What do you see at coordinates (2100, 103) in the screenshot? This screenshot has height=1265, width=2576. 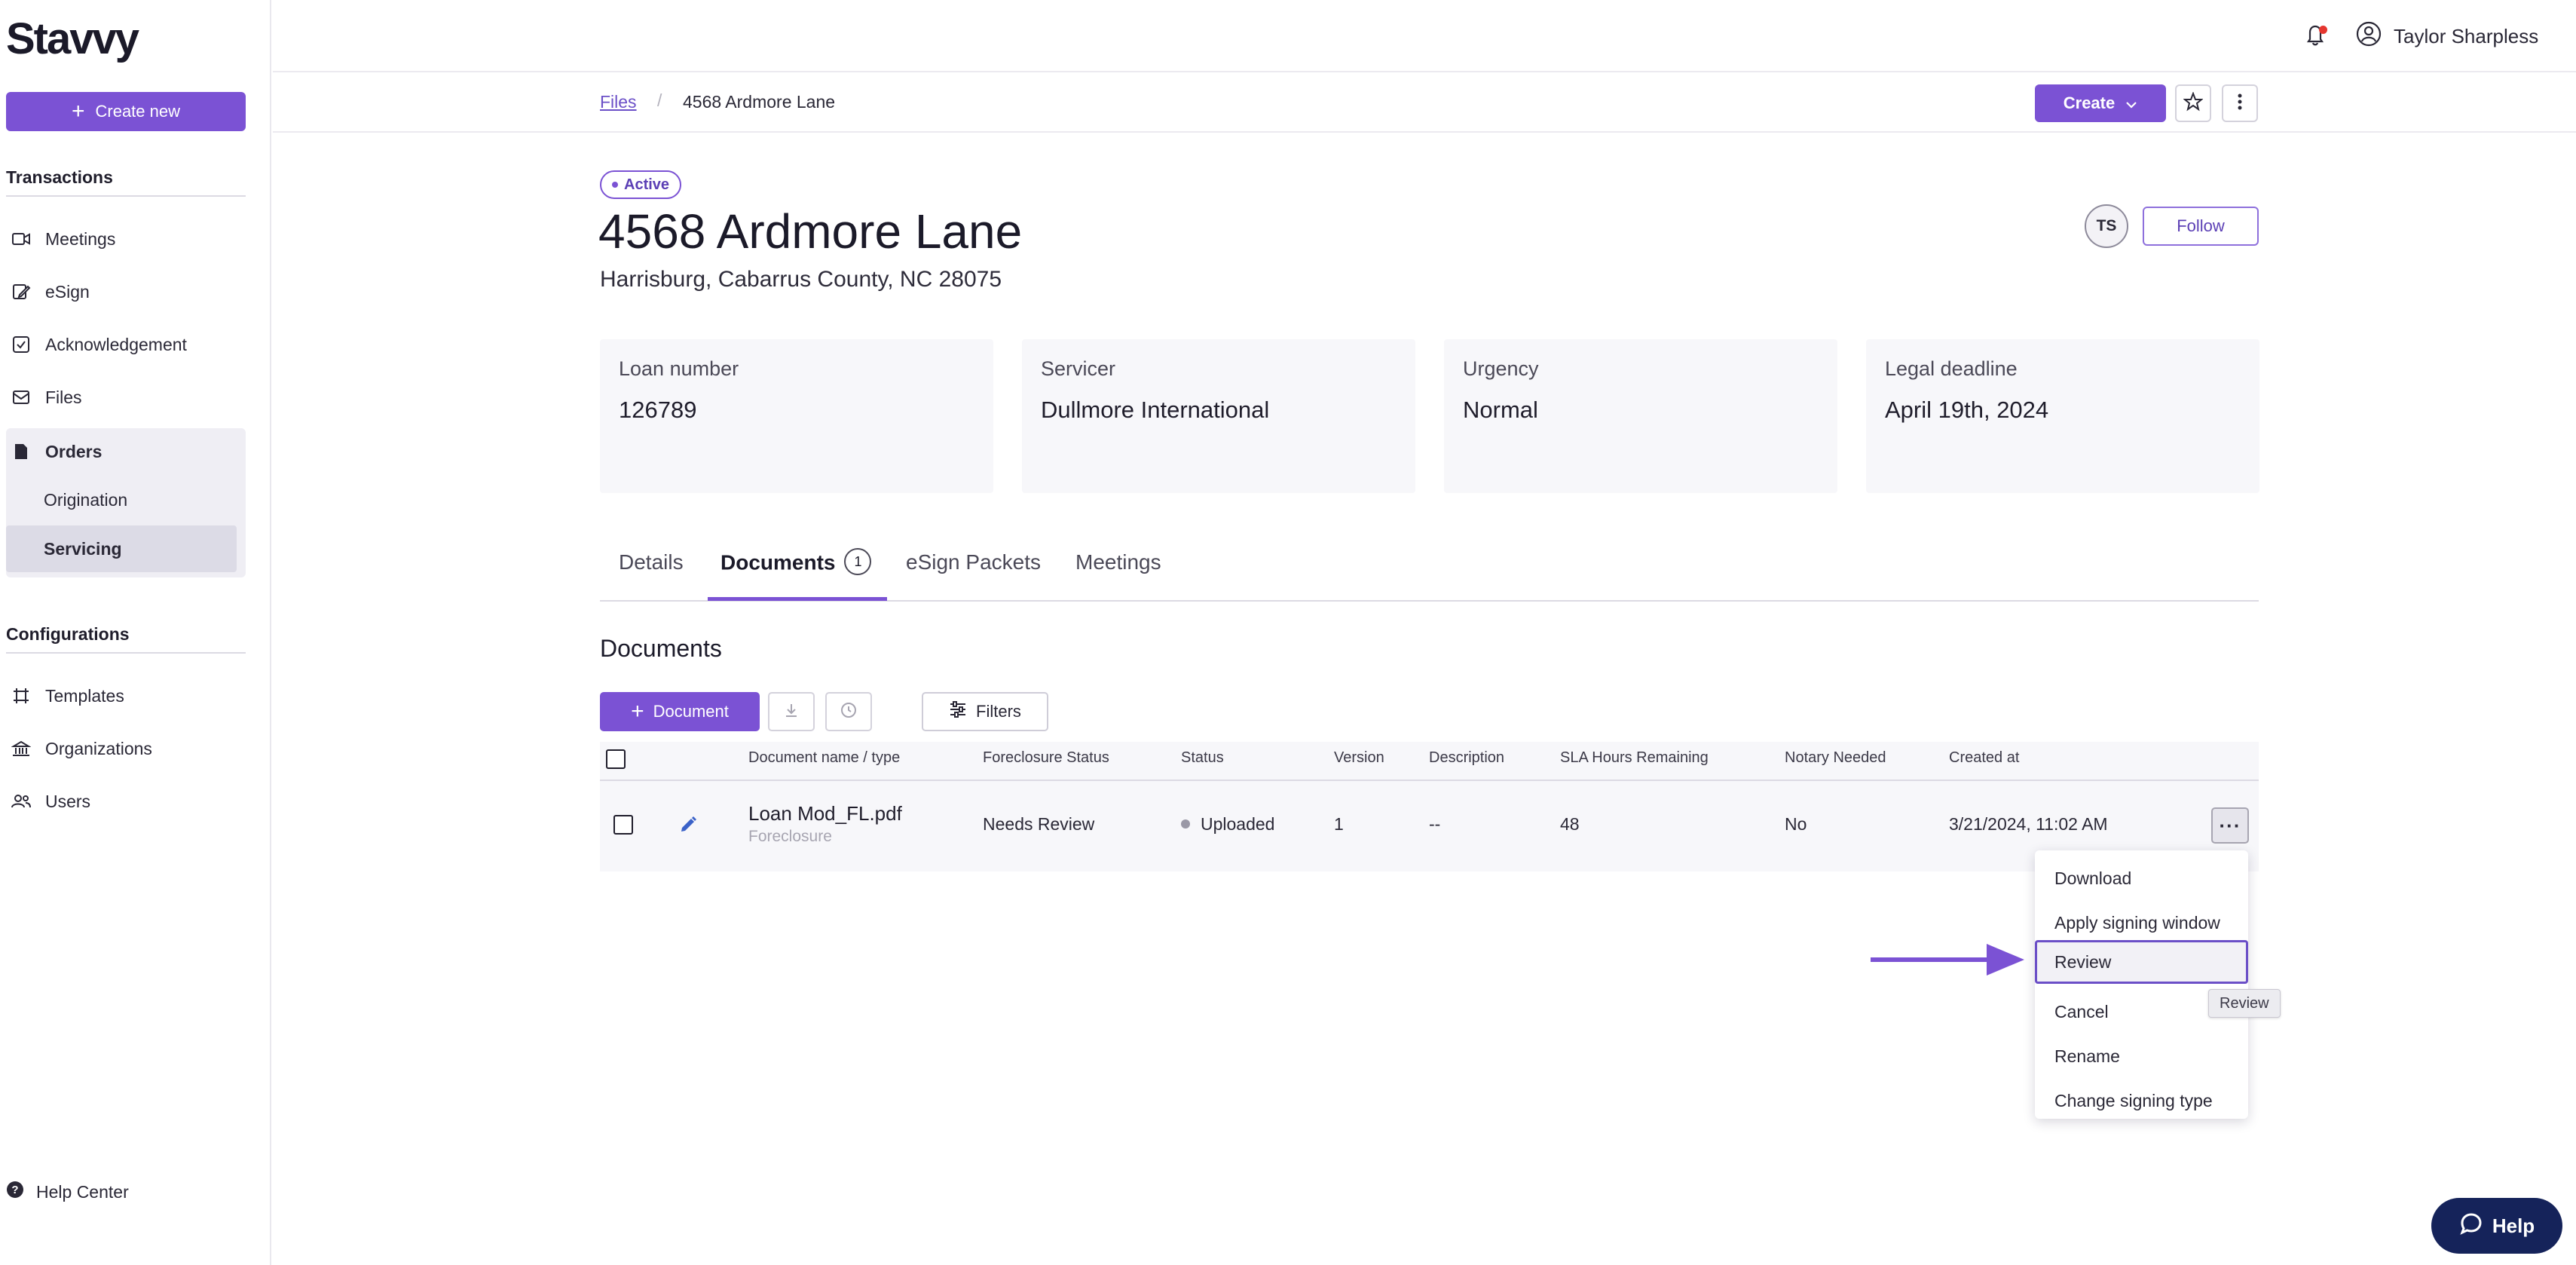 I see `create-dropdown-button: Create` at bounding box center [2100, 103].